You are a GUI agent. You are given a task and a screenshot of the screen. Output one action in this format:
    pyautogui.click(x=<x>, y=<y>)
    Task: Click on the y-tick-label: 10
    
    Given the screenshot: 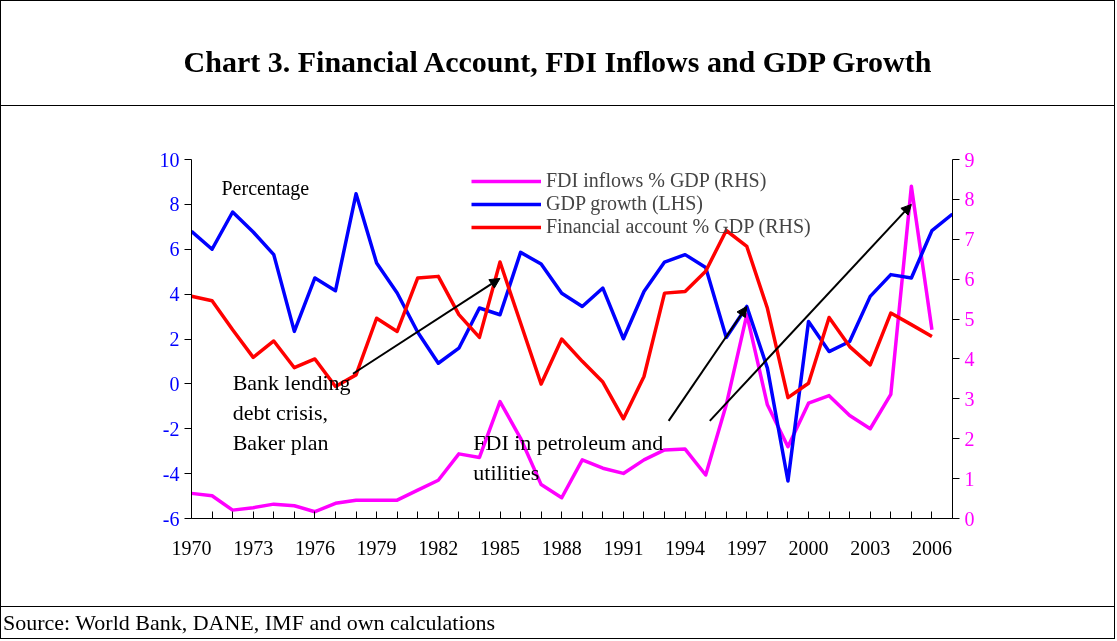 What is the action you would take?
    pyautogui.click(x=169, y=159)
    